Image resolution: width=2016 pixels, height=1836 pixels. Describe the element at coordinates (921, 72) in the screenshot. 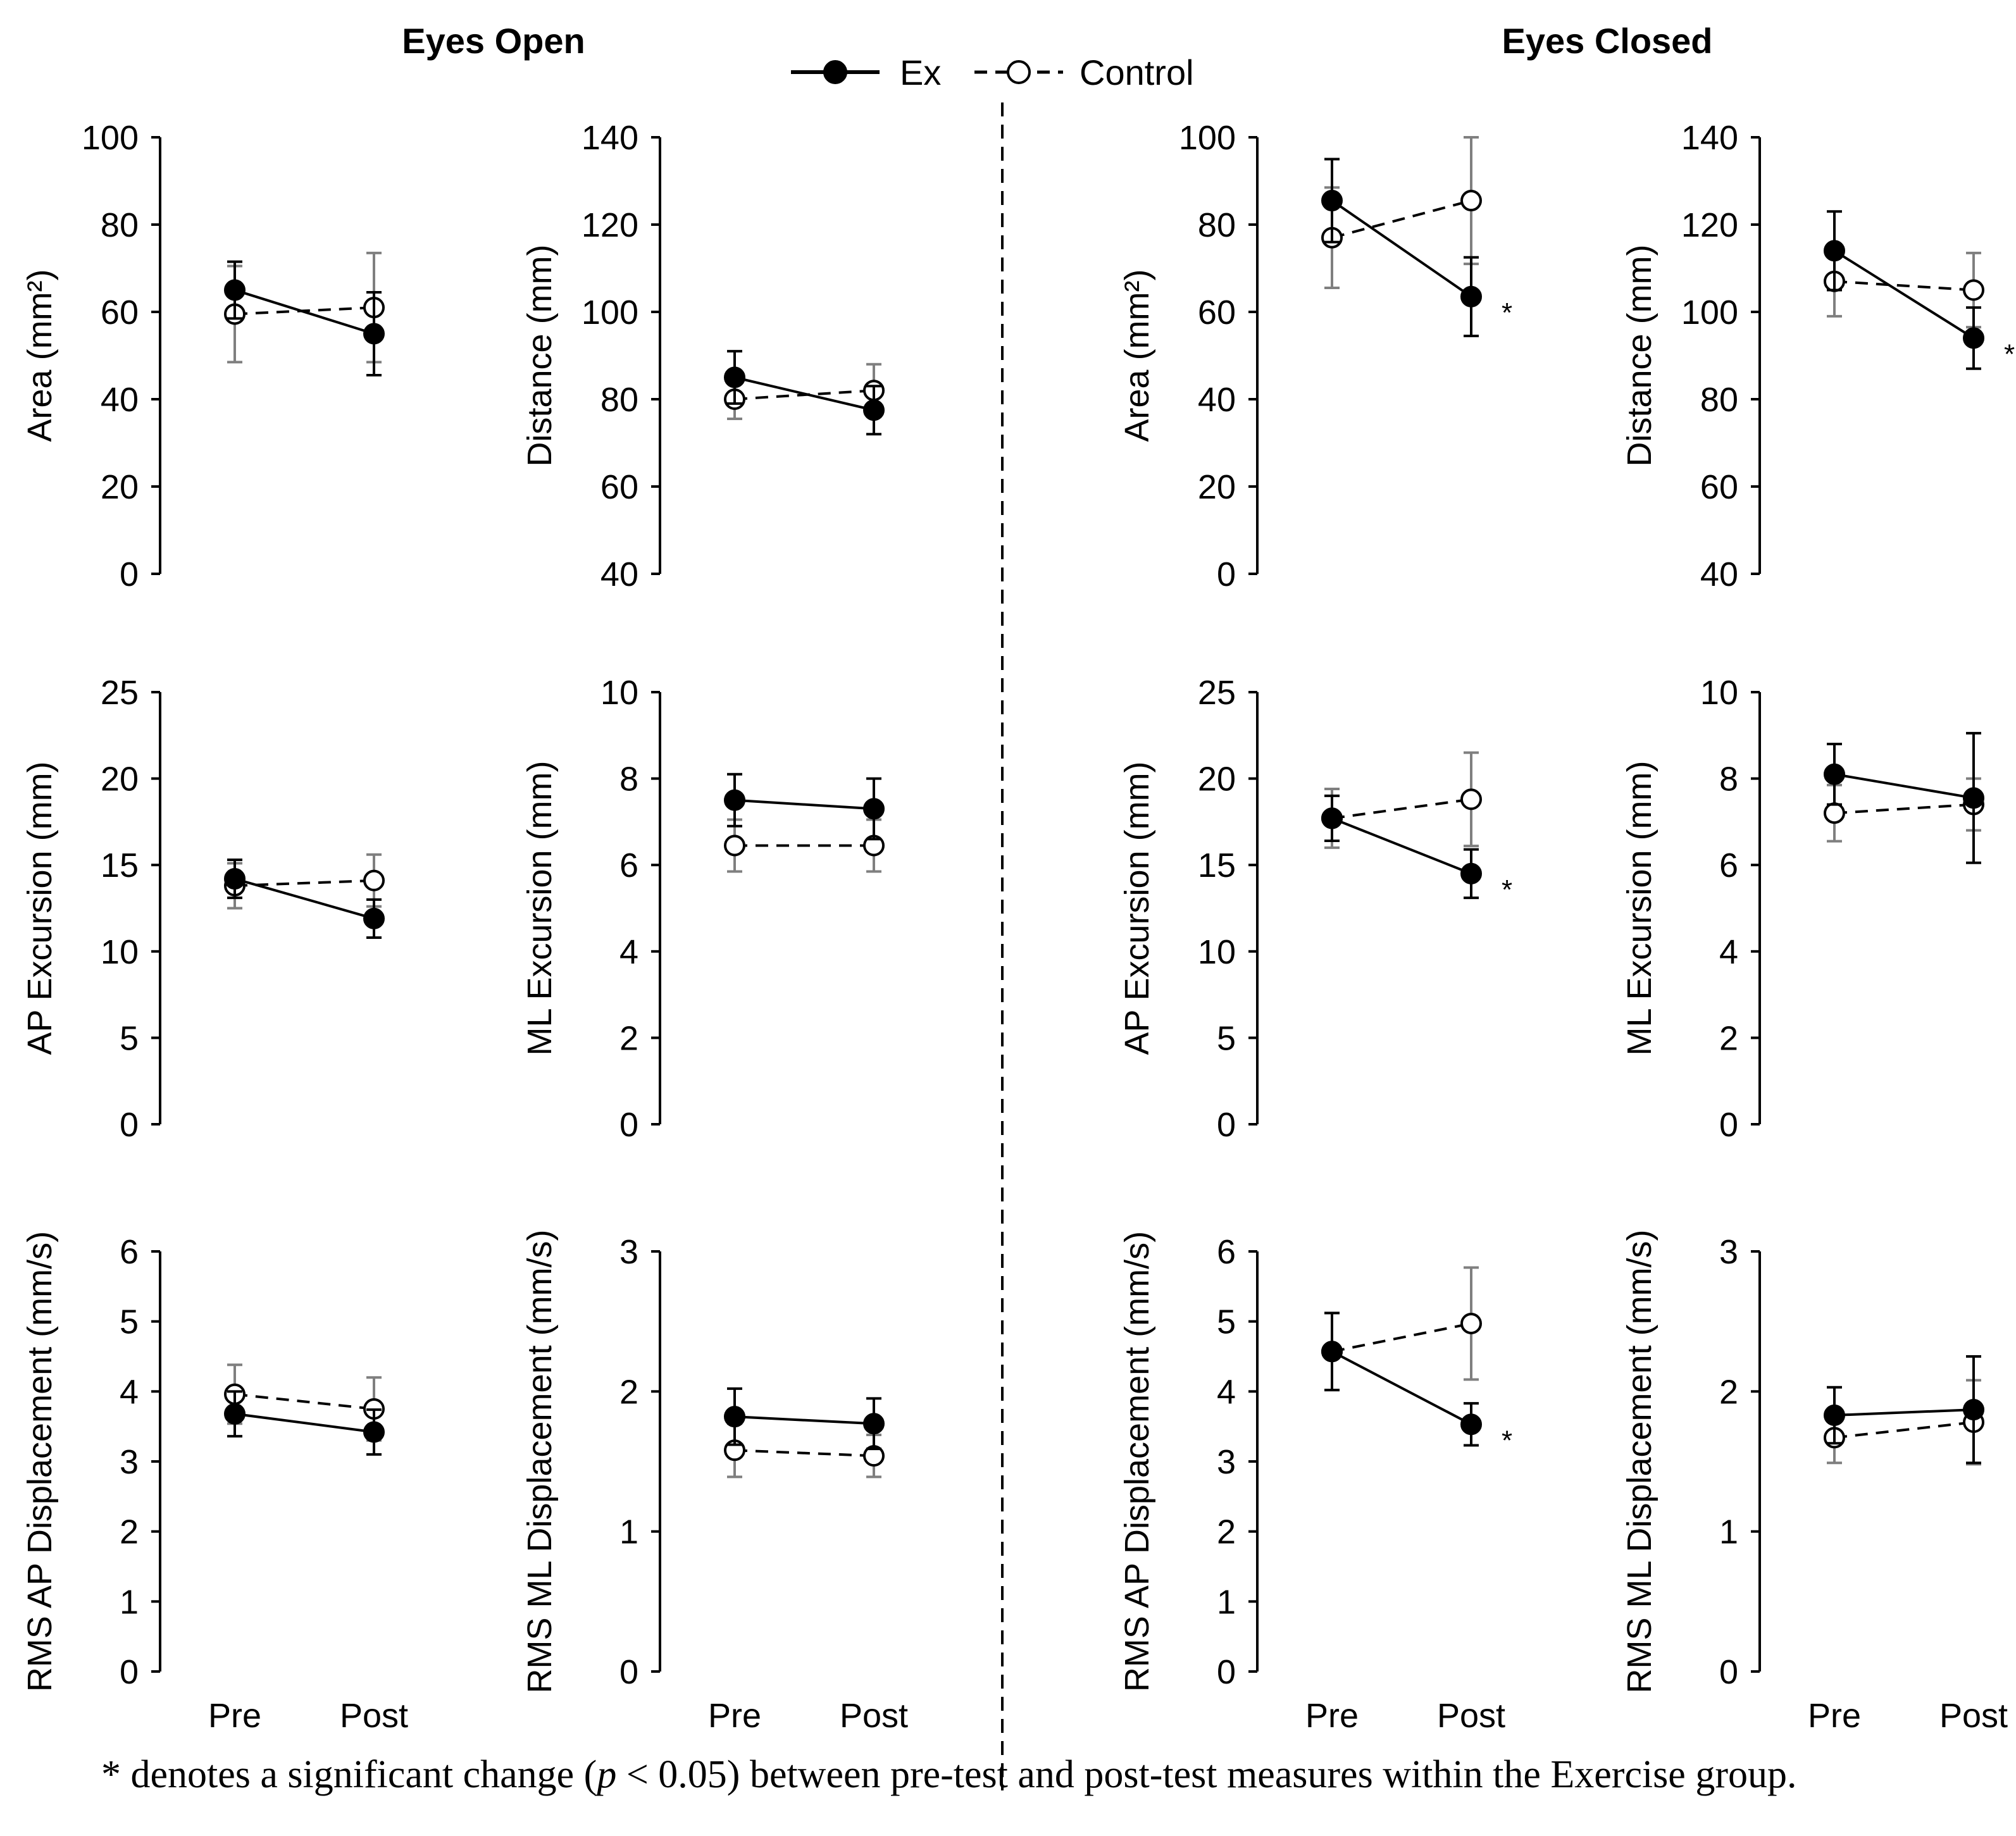

I see `legend-ex-label: Ex` at that location.